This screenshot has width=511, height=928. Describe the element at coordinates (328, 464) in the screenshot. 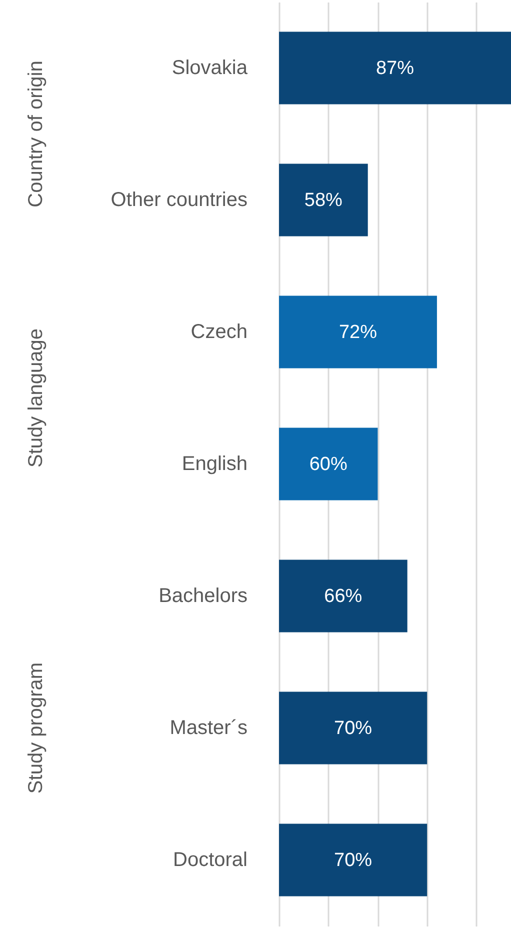

I see `data-label: 60%` at that location.